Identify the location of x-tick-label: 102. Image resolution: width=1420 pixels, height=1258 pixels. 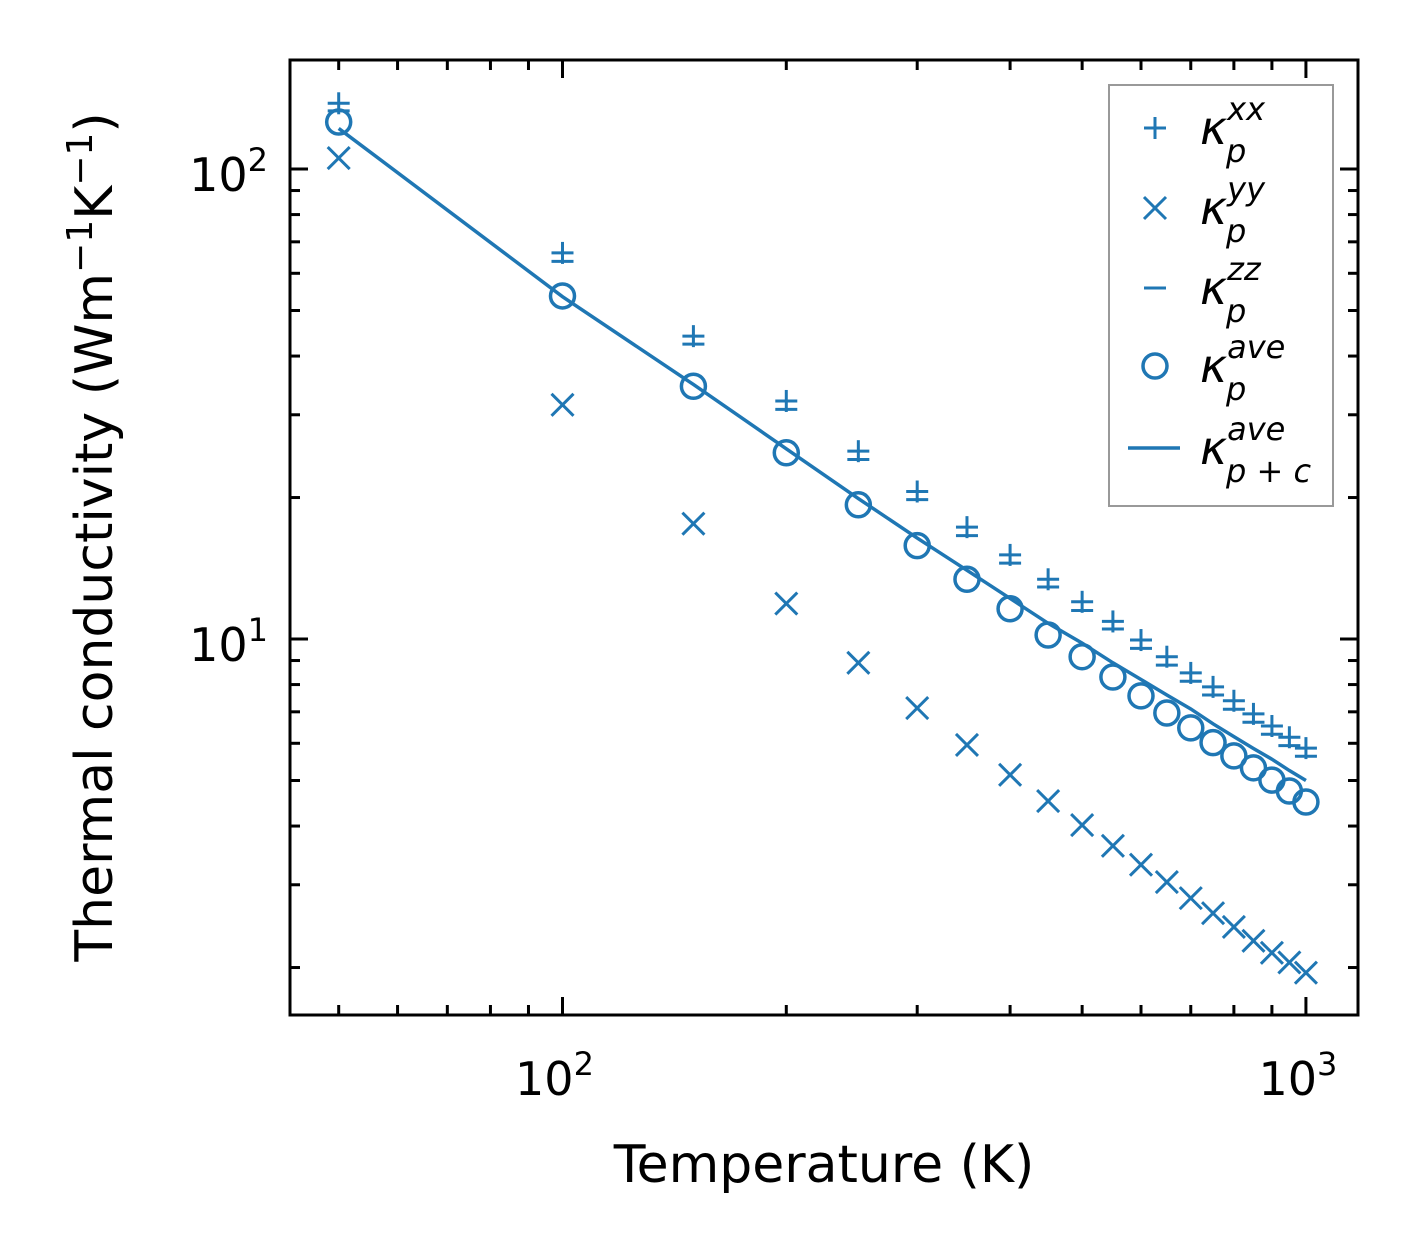
(554, 1075).